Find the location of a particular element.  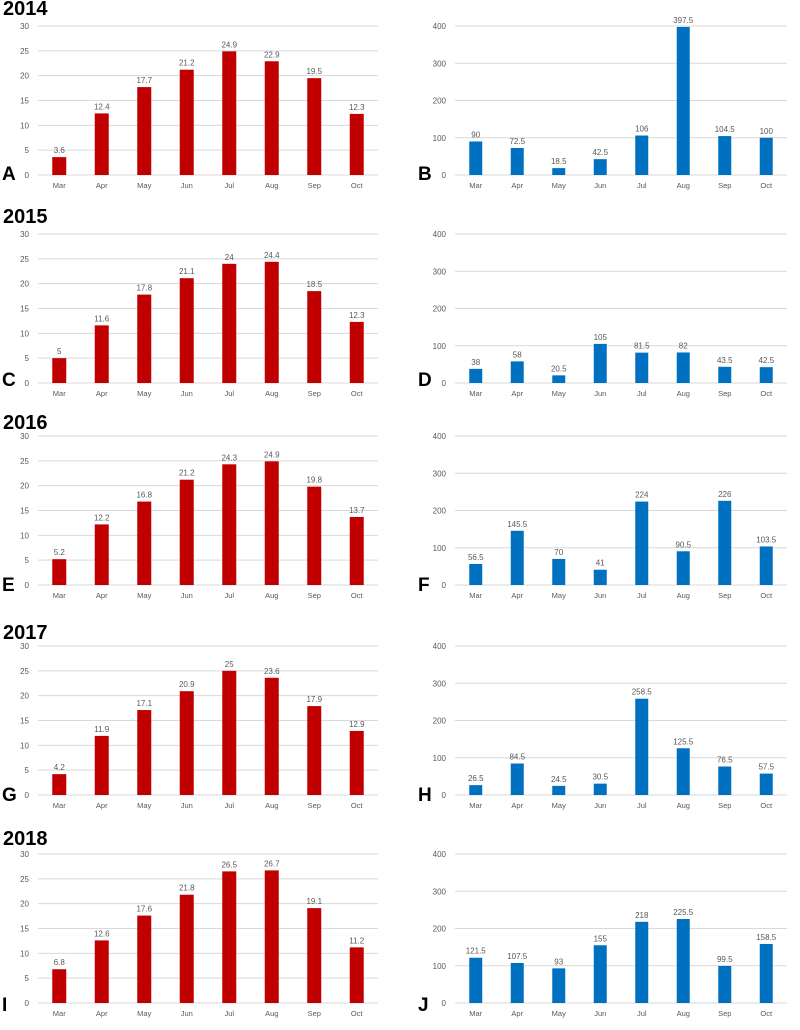

data-label: 19.8 is located at coordinates (314, 480).